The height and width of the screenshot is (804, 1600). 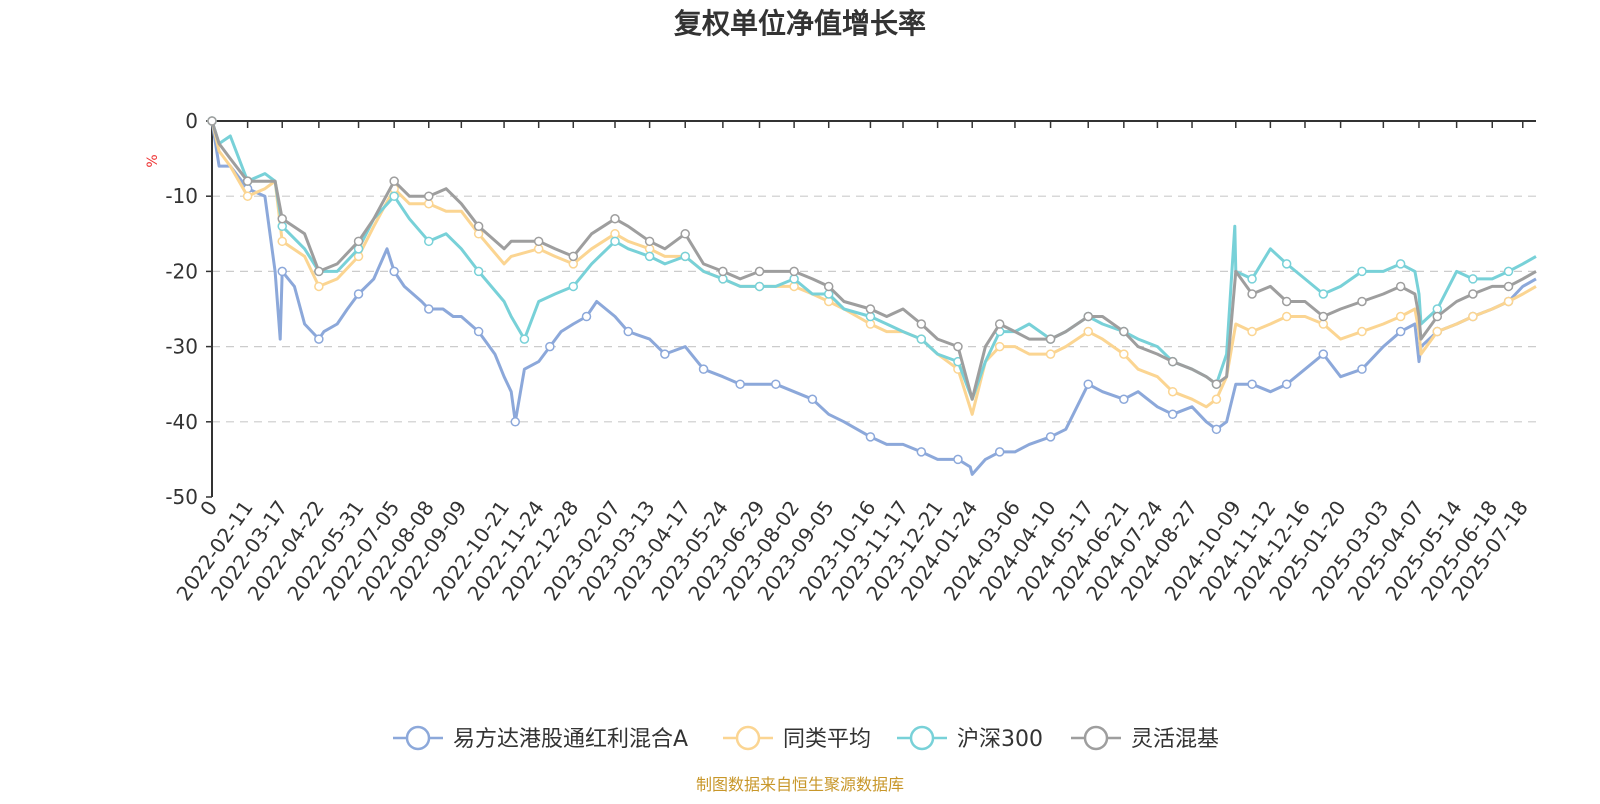 What do you see at coordinates (570, 739) in the screenshot?
I see `legend-label: 易方达港股通红利混合A` at bounding box center [570, 739].